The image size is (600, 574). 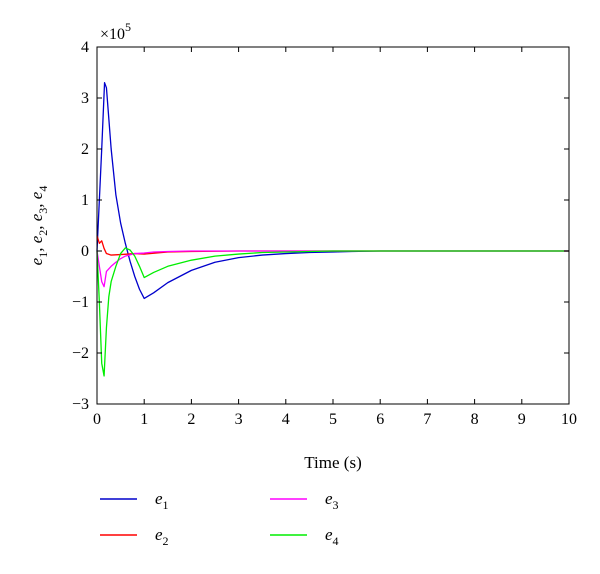 What do you see at coordinates (80, 302) in the screenshot?
I see `y-tick-label: −1` at bounding box center [80, 302].